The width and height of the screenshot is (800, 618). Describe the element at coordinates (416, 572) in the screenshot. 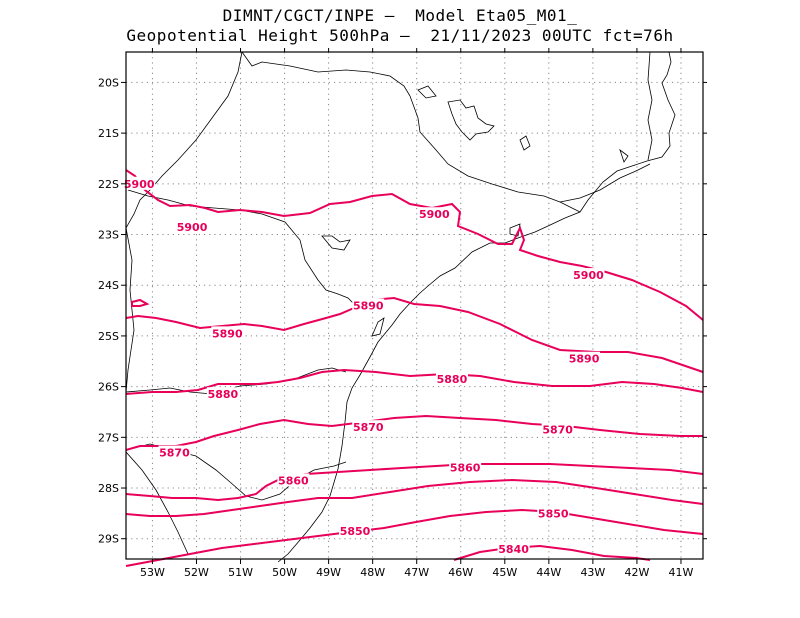

I see `x-tick-label: 47W` at that location.